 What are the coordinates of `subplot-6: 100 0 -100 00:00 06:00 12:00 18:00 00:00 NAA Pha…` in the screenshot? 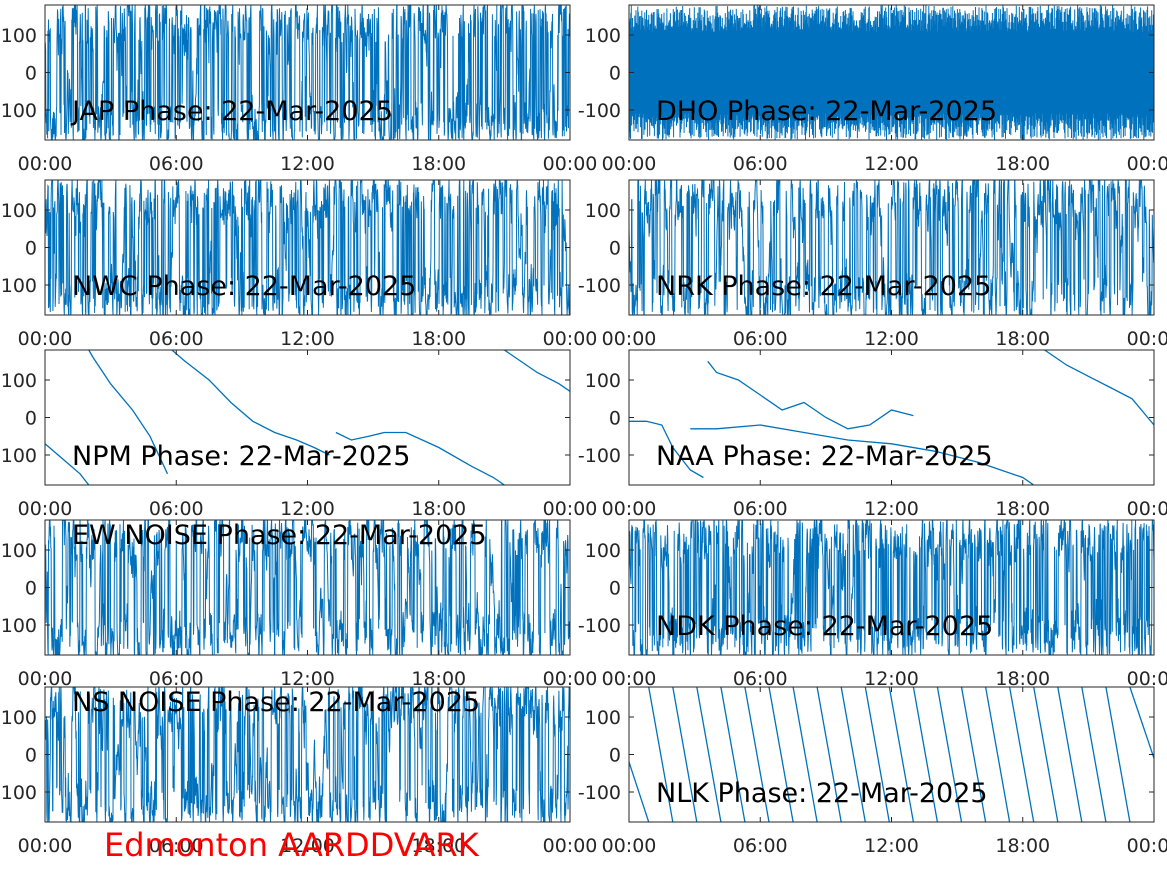 It's located at (872, 434).